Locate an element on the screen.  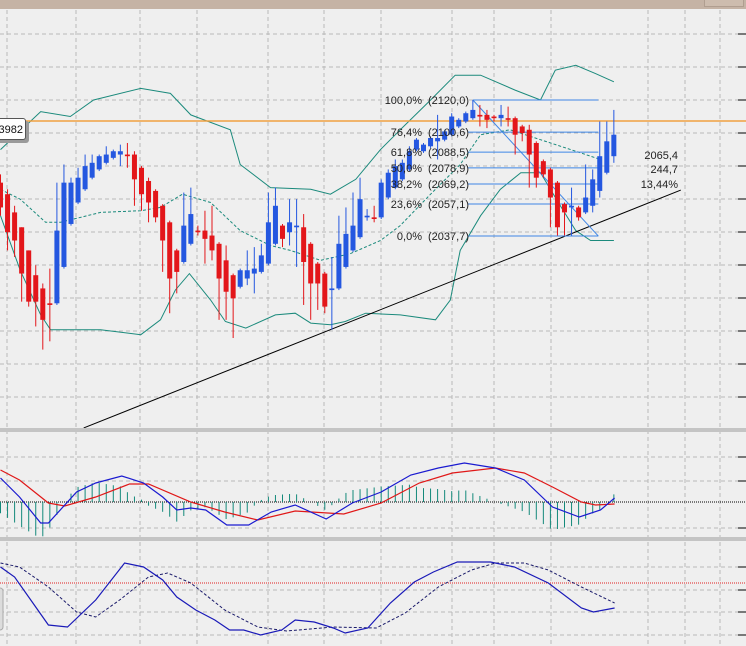
panel-separator-macd is located at coordinates (373, 430).